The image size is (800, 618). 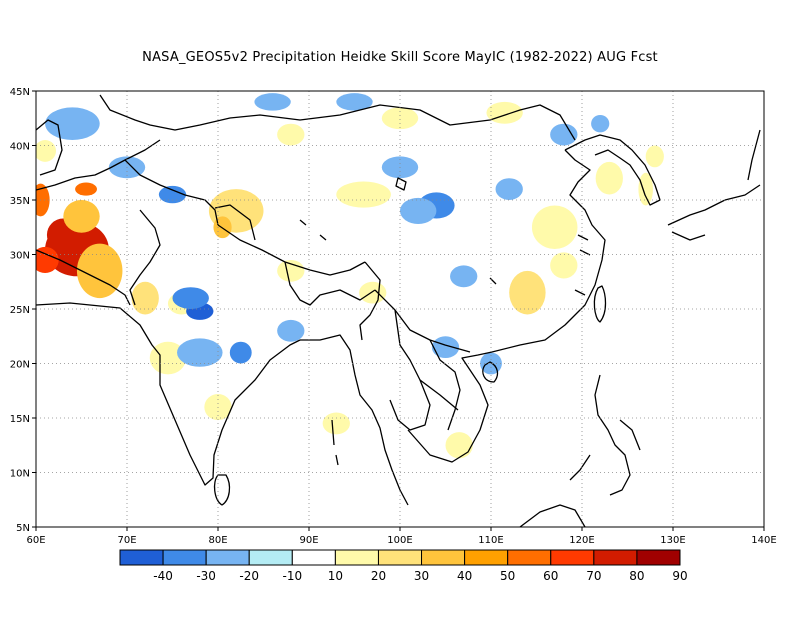 What do you see at coordinates (308, 540) in the screenshot?
I see `lon-tick-label: 90E` at bounding box center [308, 540].